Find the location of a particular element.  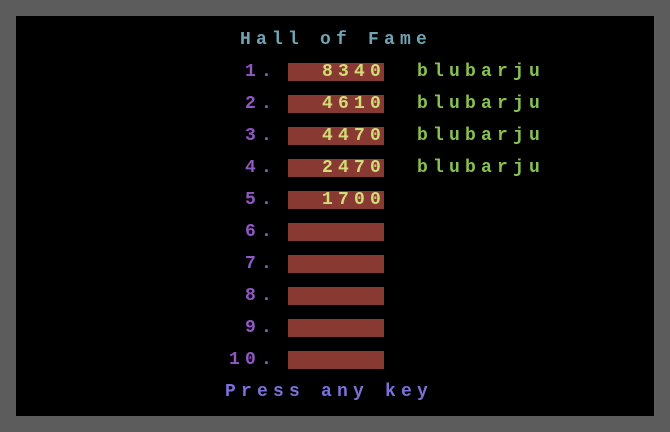

score: 2470 is located at coordinates (353, 168).